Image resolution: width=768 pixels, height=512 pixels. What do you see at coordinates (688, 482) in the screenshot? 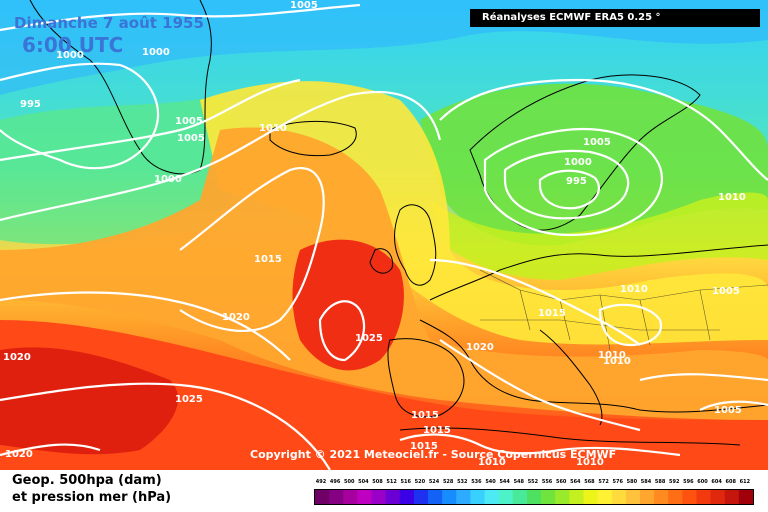
I see `color-scale-tick-label: 596` at bounding box center [688, 482].